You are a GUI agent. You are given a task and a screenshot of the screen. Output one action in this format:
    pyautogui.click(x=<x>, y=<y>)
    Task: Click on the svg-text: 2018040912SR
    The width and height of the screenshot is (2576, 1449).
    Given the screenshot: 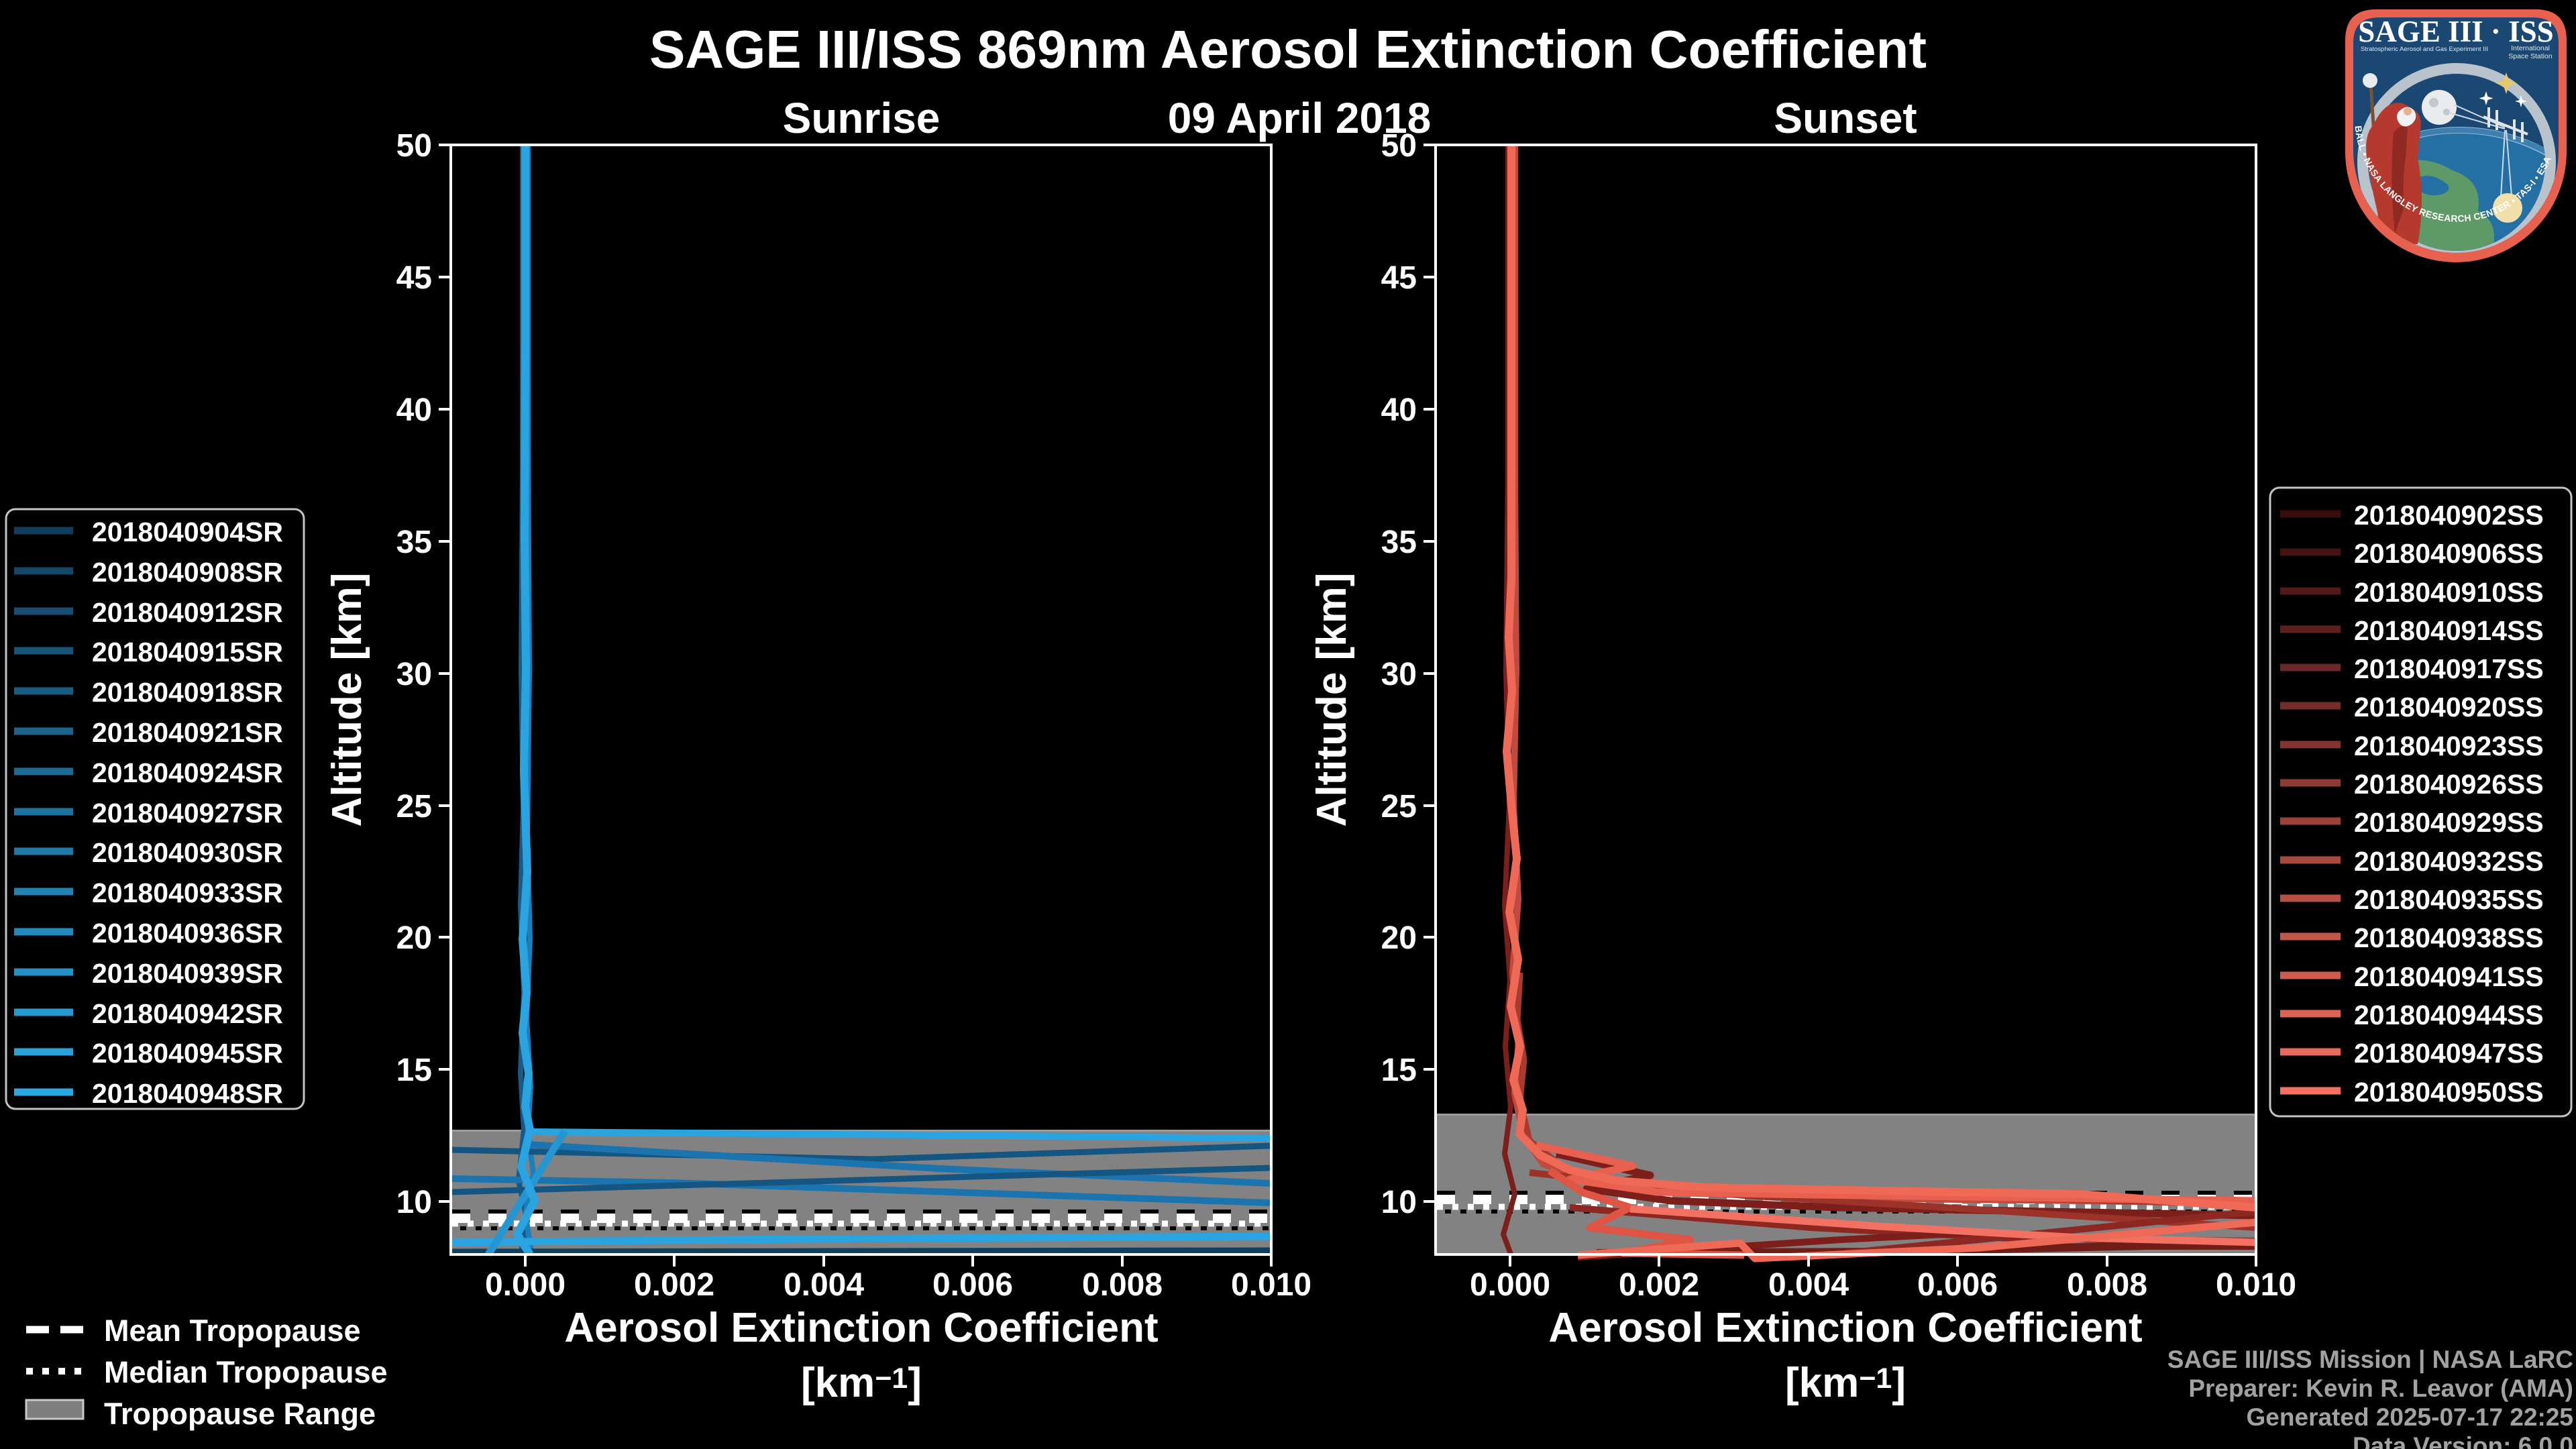 What is the action you would take?
    pyautogui.click(x=187, y=612)
    